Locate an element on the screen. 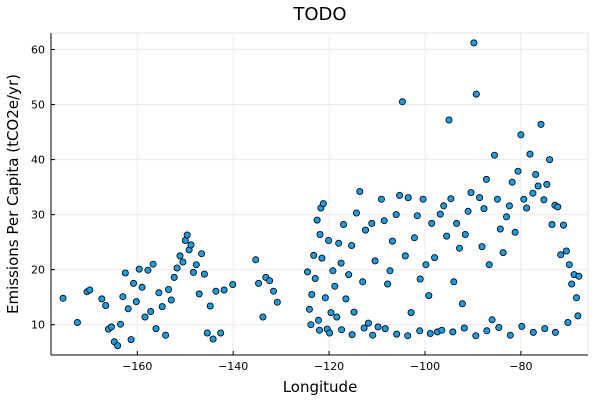 The height and width of the screenshot is (404, 600). y-tick-label: 20 is located at coordinates (38, 270).